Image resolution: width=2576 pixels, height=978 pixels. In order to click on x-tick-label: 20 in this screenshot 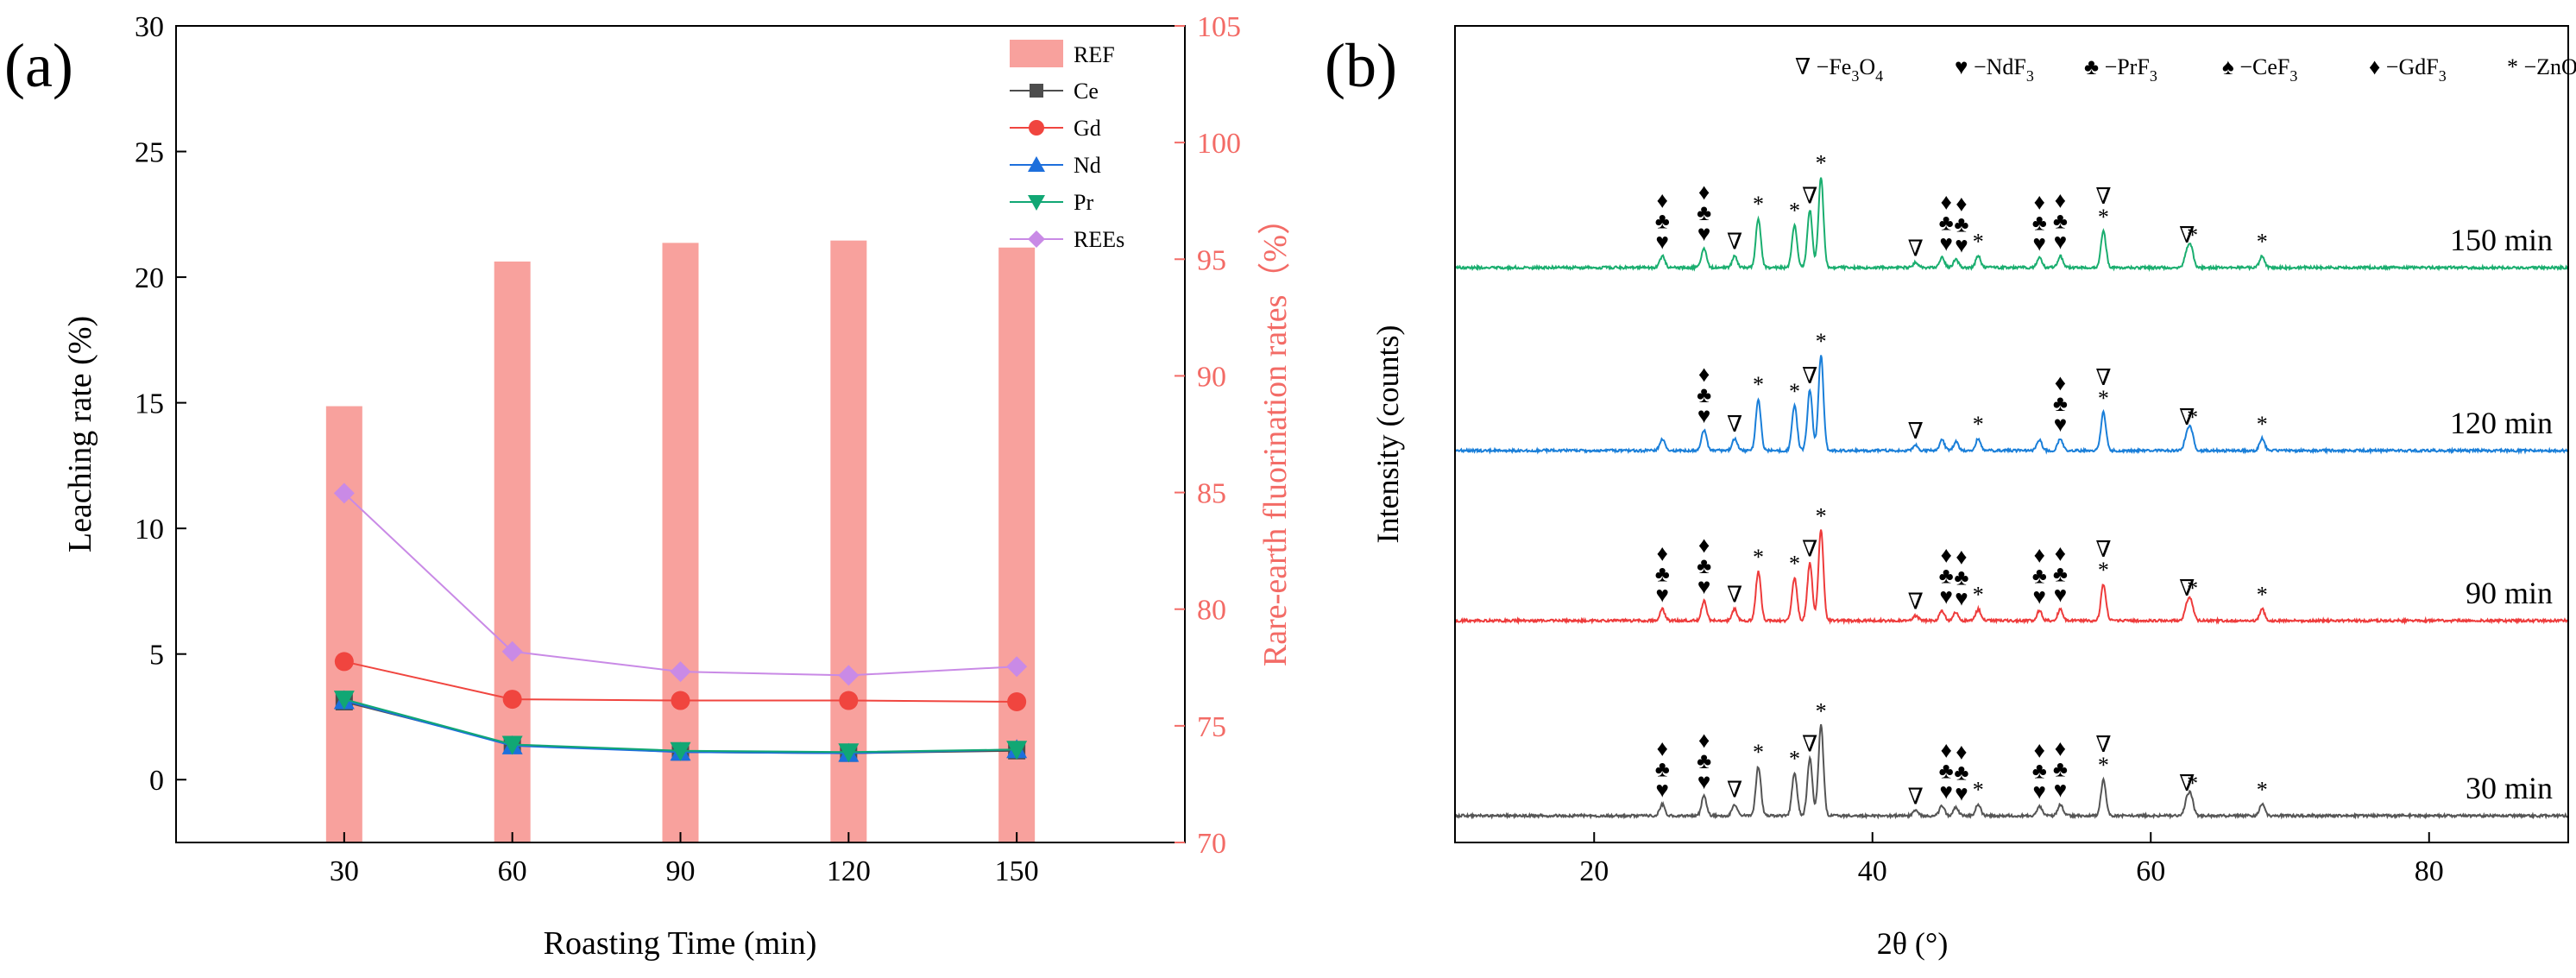, I will do `click(1594, 871)`.